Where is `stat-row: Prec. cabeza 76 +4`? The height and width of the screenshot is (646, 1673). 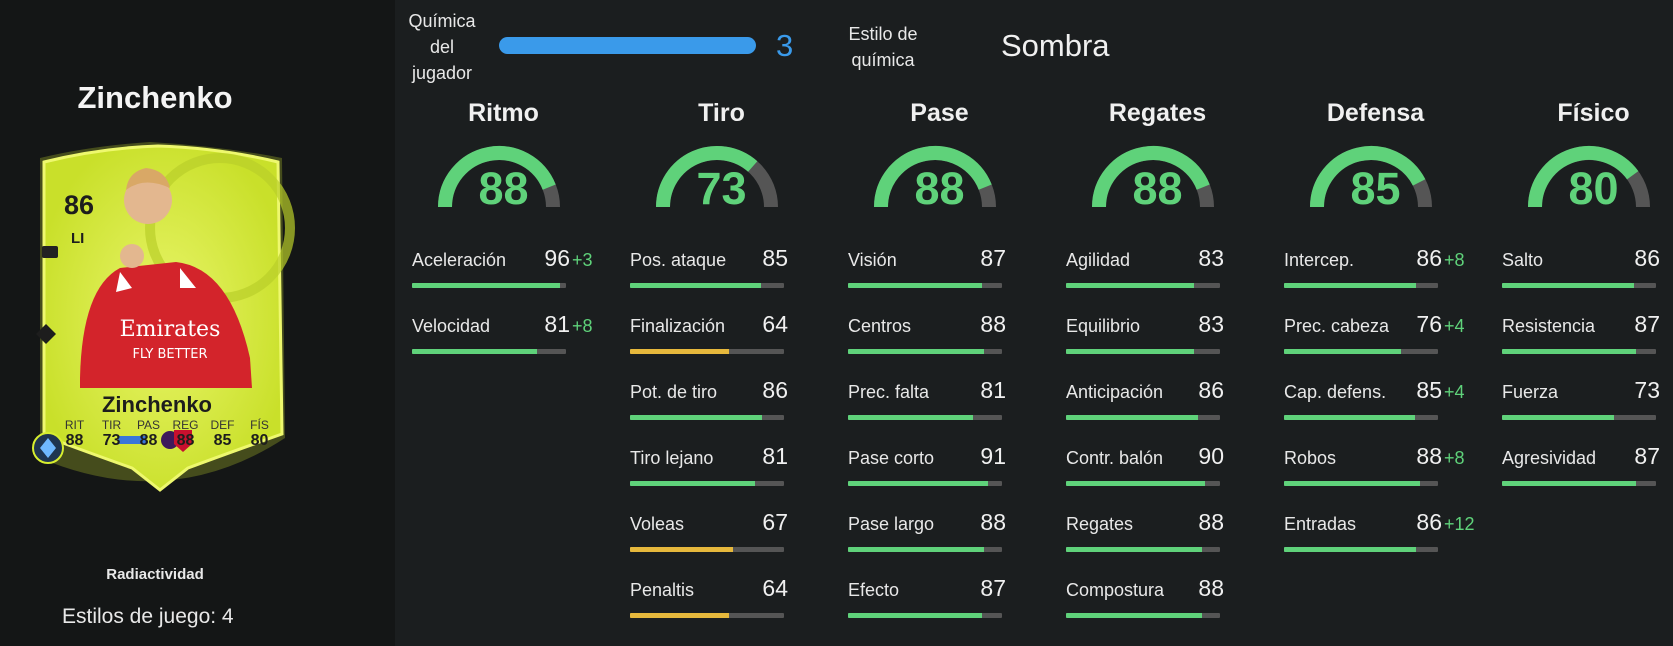
stat-row: Prec. cabeza 76 +4 is located at coordinates (1389, 343).